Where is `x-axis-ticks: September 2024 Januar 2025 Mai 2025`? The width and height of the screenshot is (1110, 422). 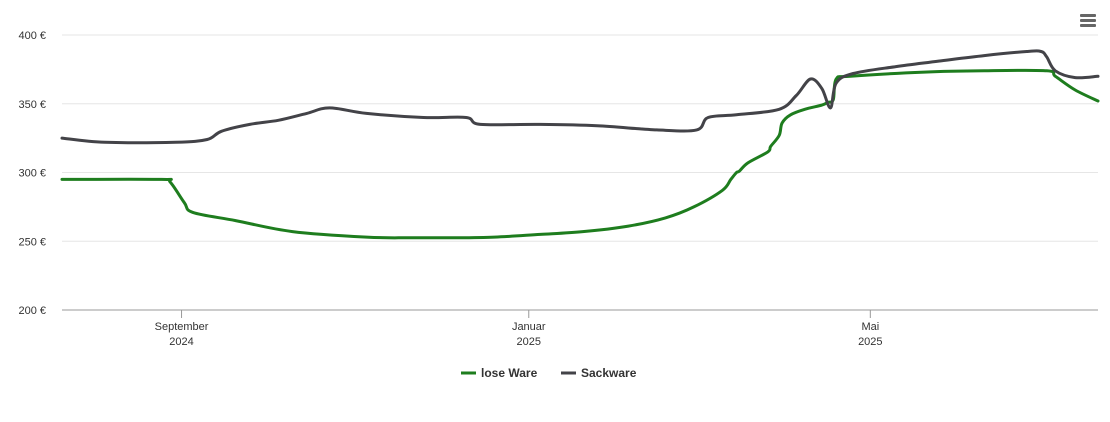
x-axis-ticks: September 2024 Januar 2025 Mai 2025 is located at coordinates (519, 329).